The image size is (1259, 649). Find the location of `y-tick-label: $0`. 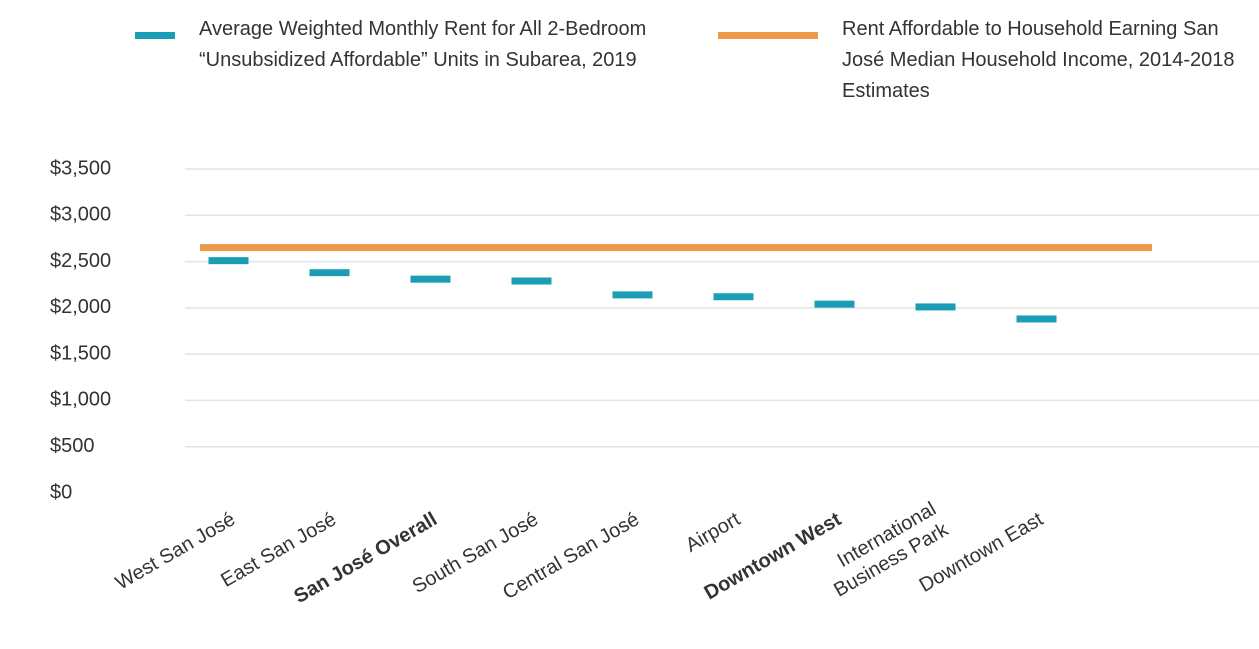

y-tick-label: $0 is located at coordinates (61, 492).